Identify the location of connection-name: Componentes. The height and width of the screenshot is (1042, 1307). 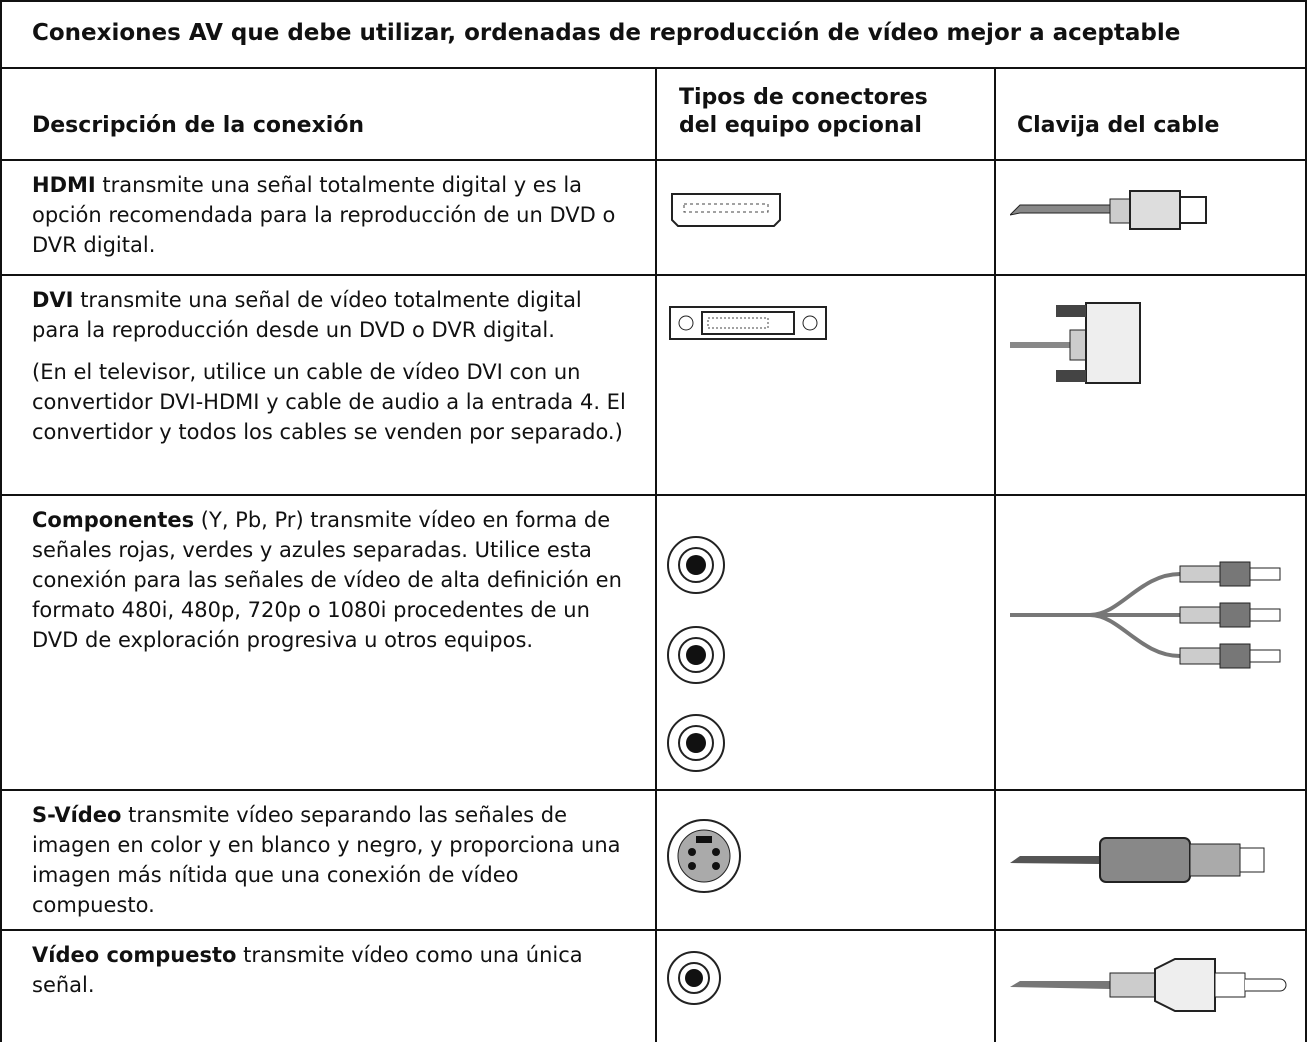
(113, 520).